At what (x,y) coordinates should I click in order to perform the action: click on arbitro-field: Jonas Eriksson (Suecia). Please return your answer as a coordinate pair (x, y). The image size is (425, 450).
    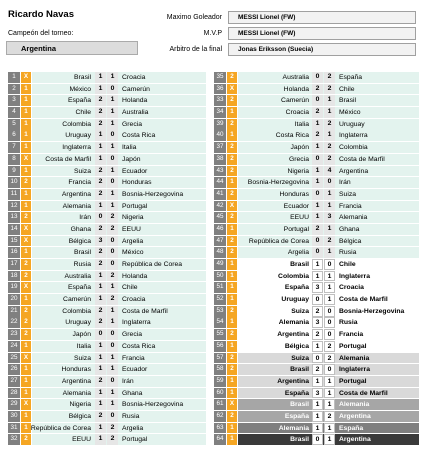
    Looking at the image, I should click on (322, 49).